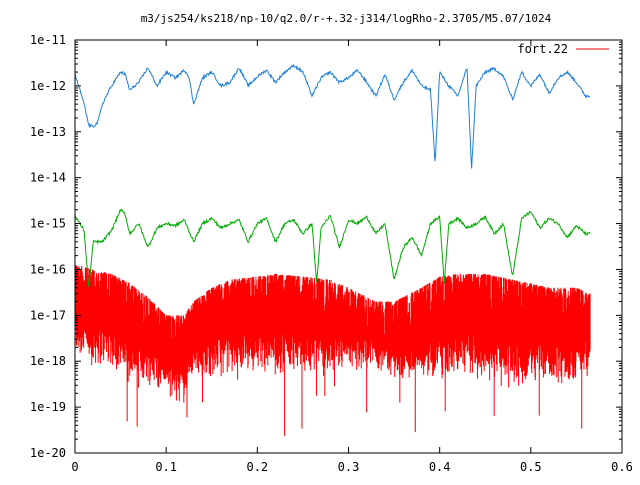  I want to click on x-tick-label: 0.5, so click(531, 467).